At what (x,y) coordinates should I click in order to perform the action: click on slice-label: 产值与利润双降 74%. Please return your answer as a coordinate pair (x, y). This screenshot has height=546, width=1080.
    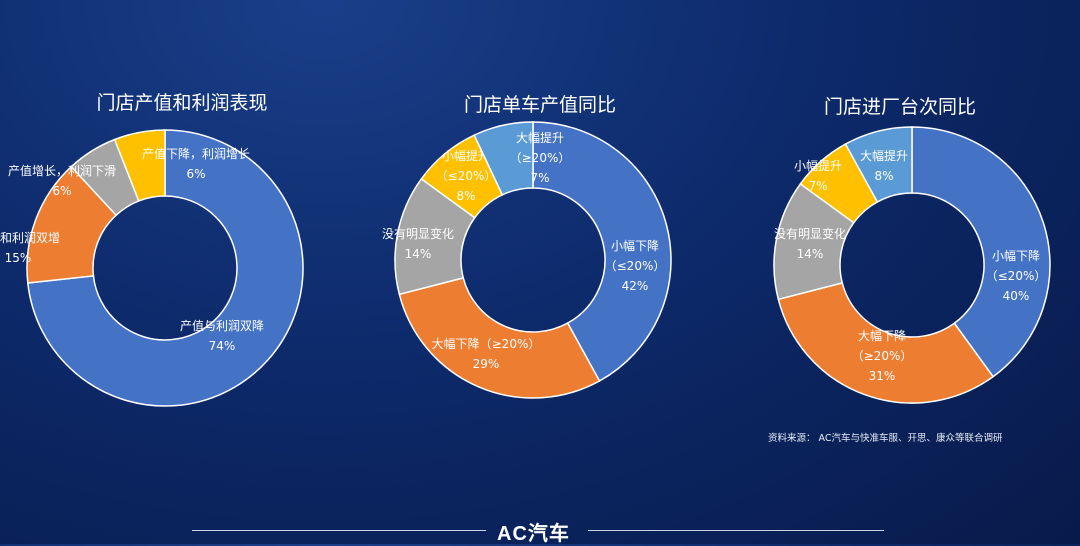
    Looking at the image, I should click on (222, 335).